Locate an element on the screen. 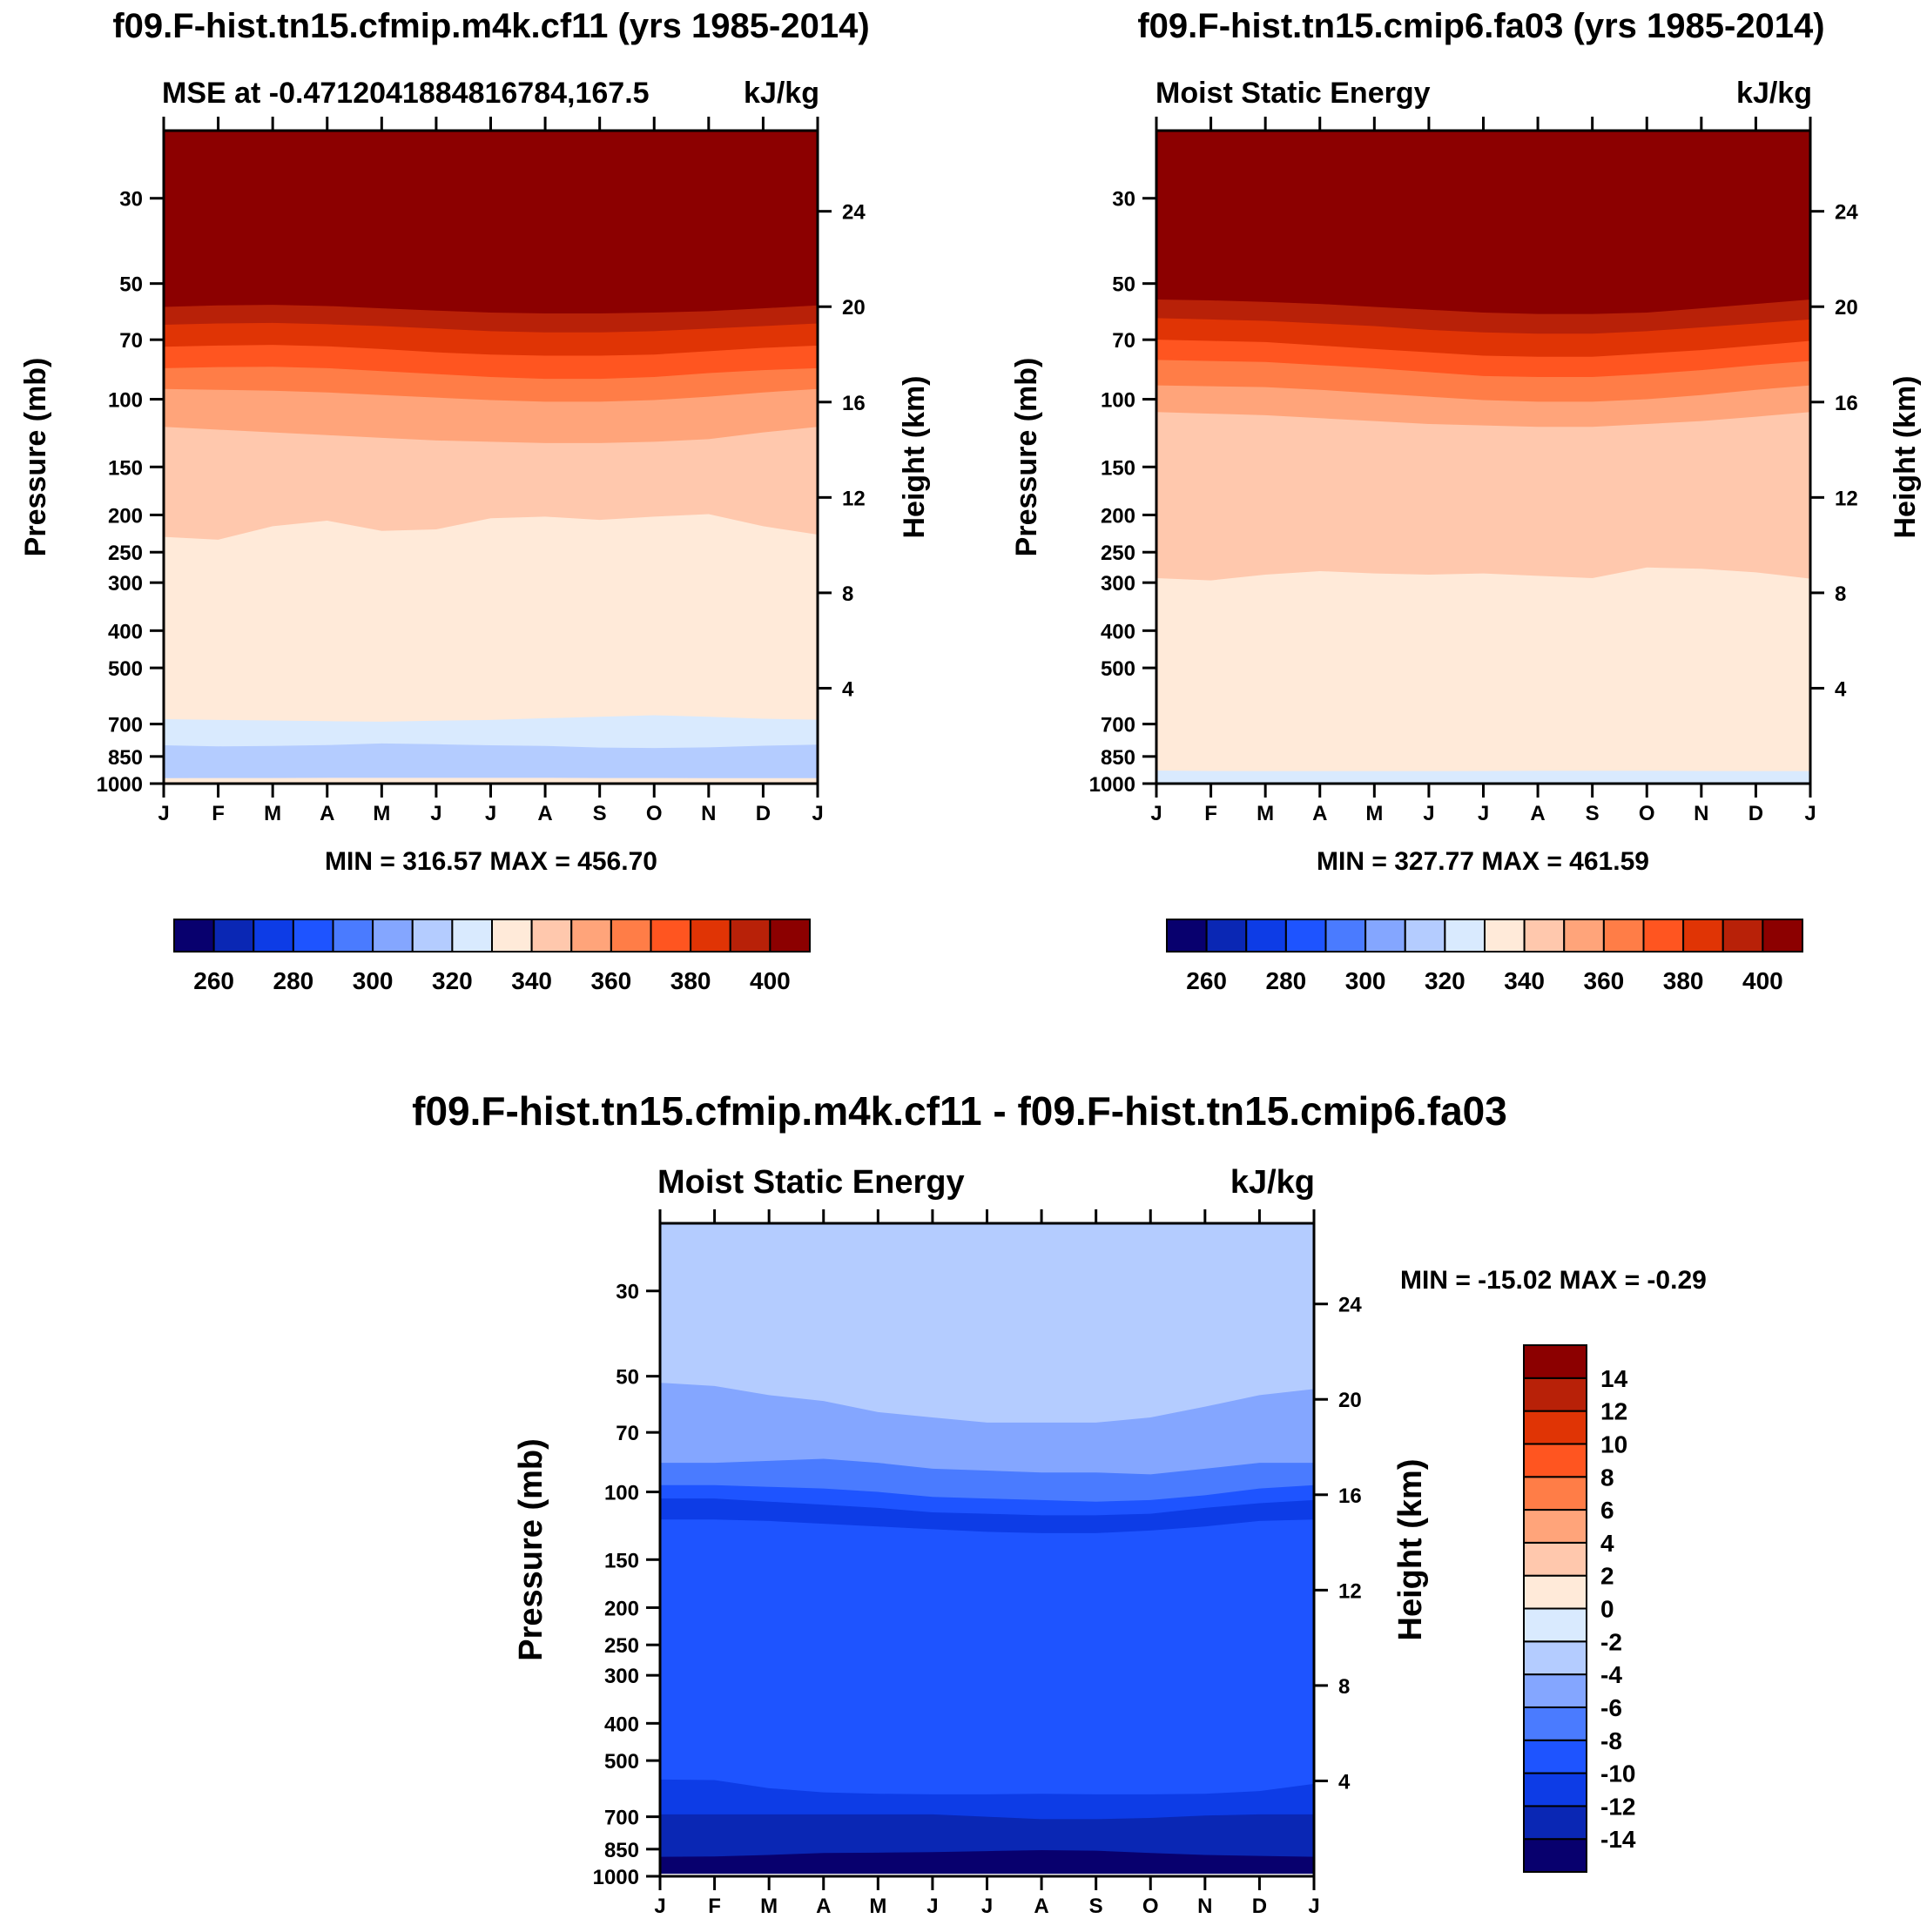  panel-3-left-label: Moist Static Energy is located at coordinates (811, 1182).